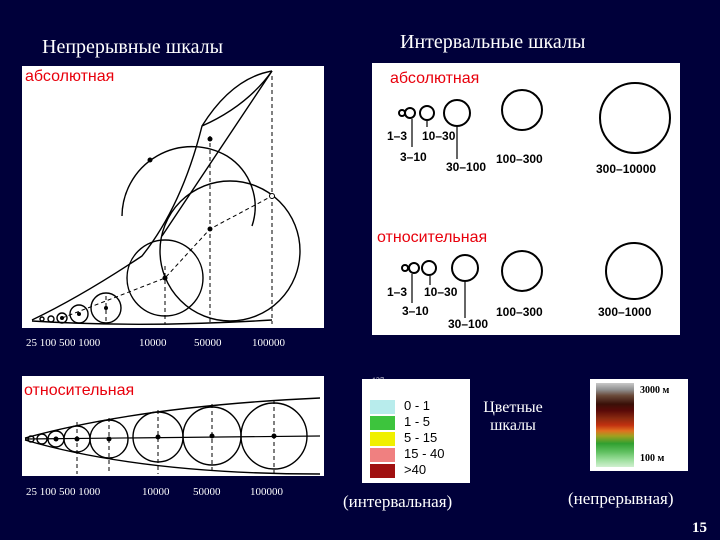  What do you see at coordinates (439, 136) in the screenshot?
I see `interval-abs-label: 10–30` at bounding box center [439, 136].